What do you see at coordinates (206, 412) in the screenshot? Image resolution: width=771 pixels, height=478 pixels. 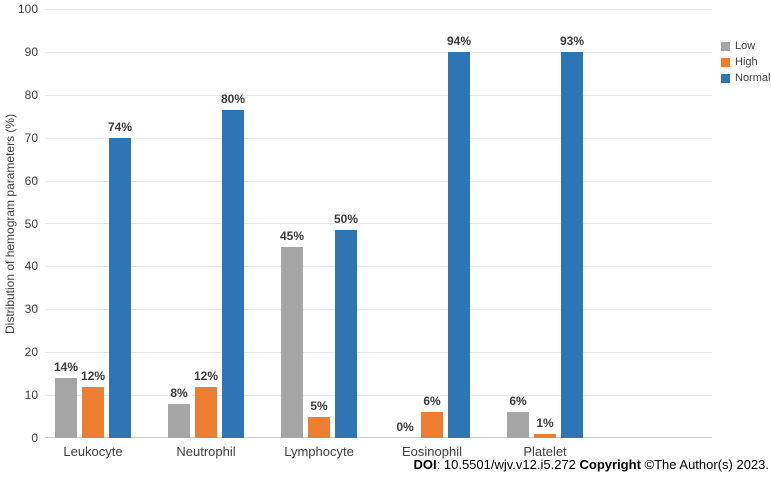 I see `bar-high-neutrophil` at bounding box center [206, 412].